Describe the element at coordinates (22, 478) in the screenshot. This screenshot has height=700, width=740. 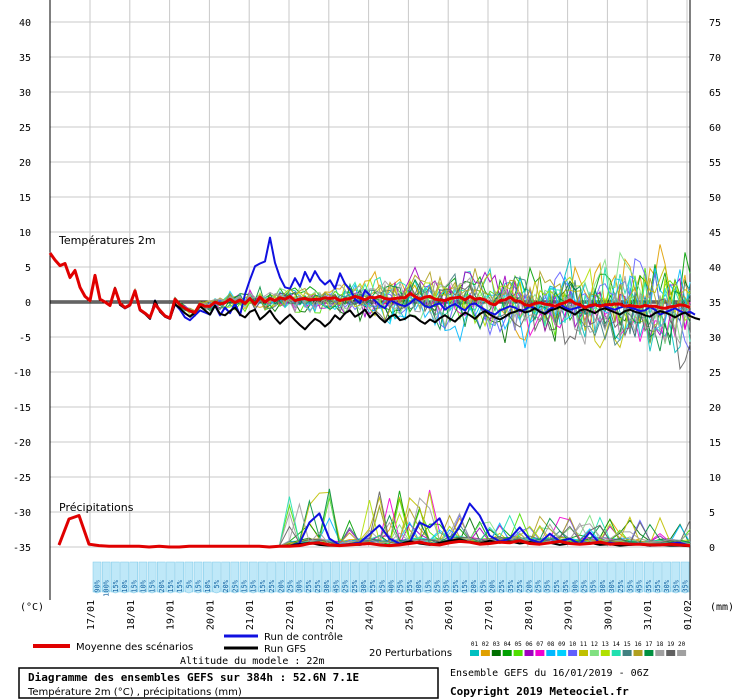
I see `y-tick-label-left: -25` at that location.